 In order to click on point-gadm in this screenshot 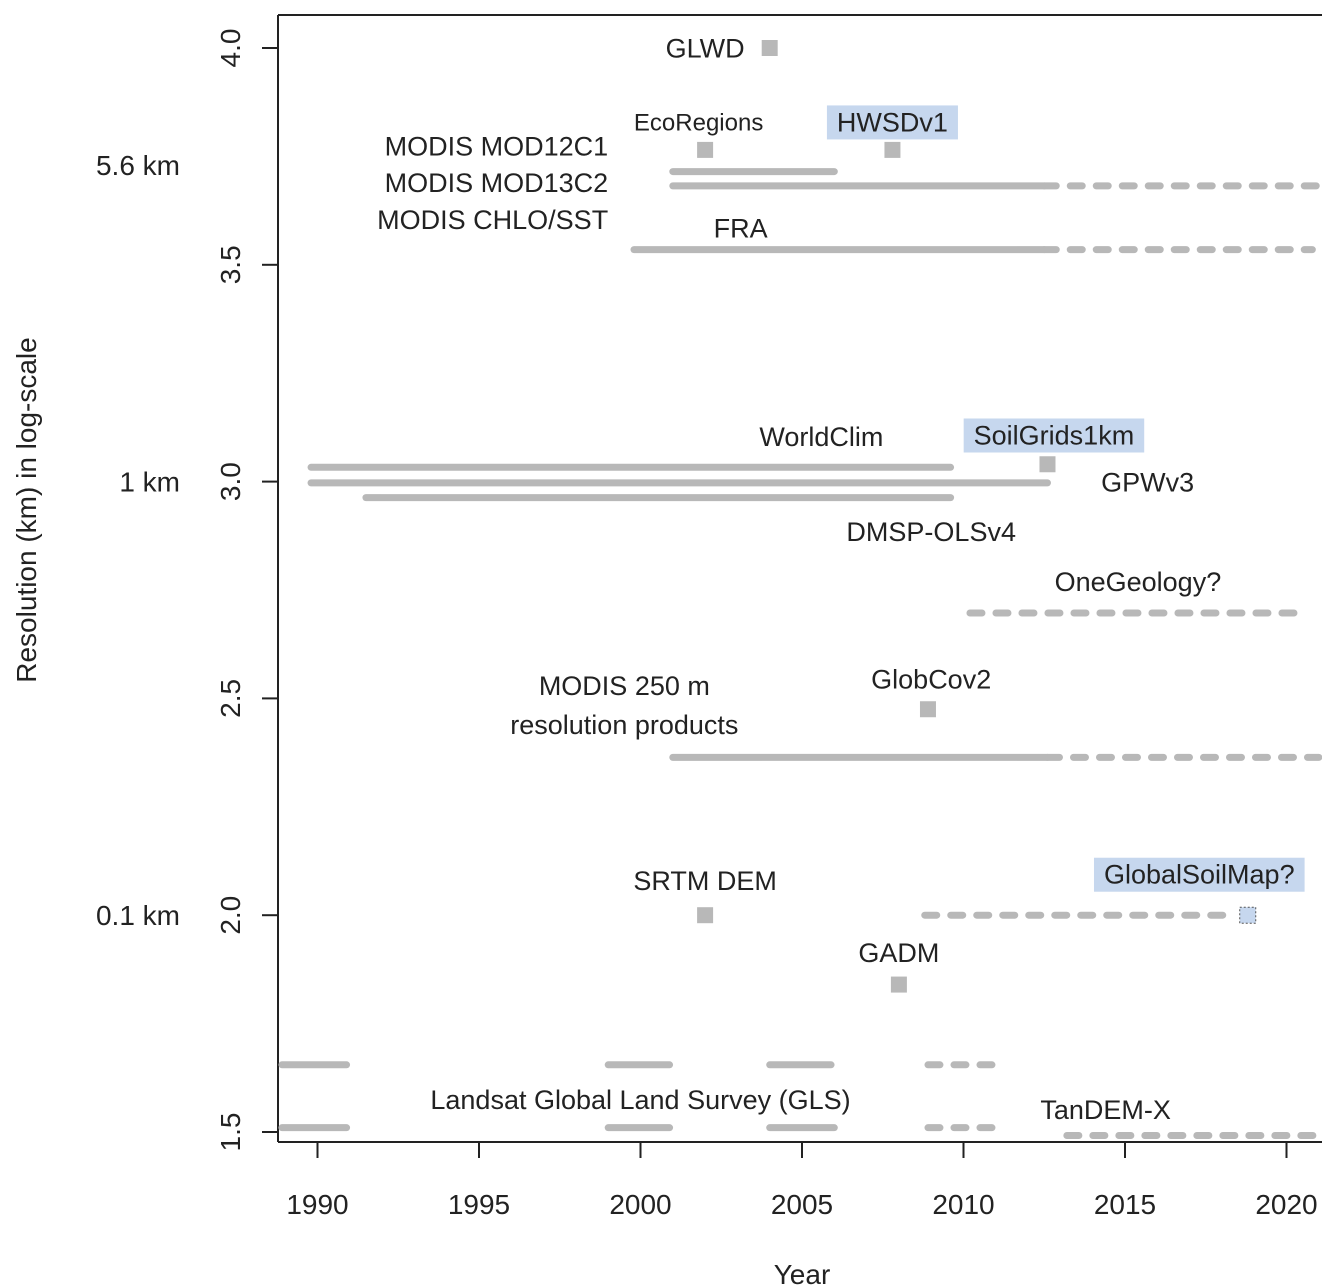, I will do `click(898, 984)`.